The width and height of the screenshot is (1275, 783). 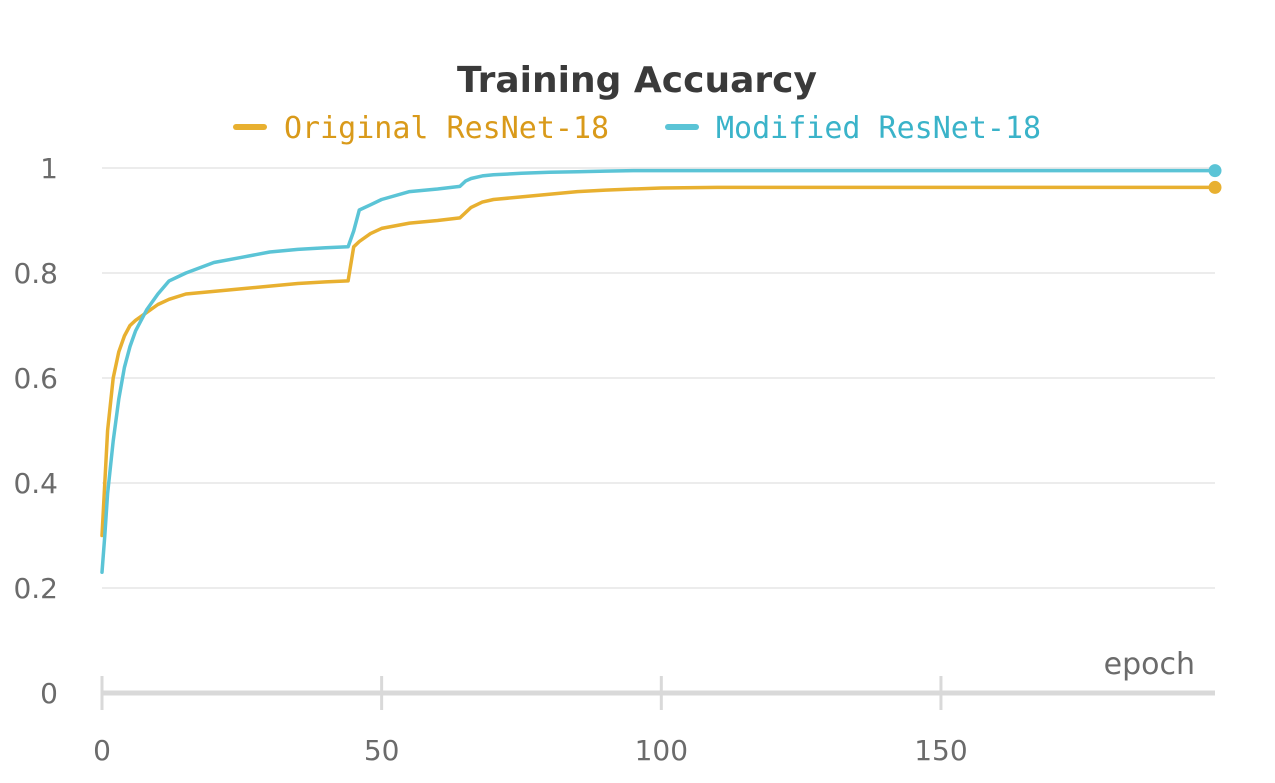 What do you see at coordinates (878, 128) in the screenshot?
I see `legend-label: Modified ResNet-18` at bounding box center [878, 128].